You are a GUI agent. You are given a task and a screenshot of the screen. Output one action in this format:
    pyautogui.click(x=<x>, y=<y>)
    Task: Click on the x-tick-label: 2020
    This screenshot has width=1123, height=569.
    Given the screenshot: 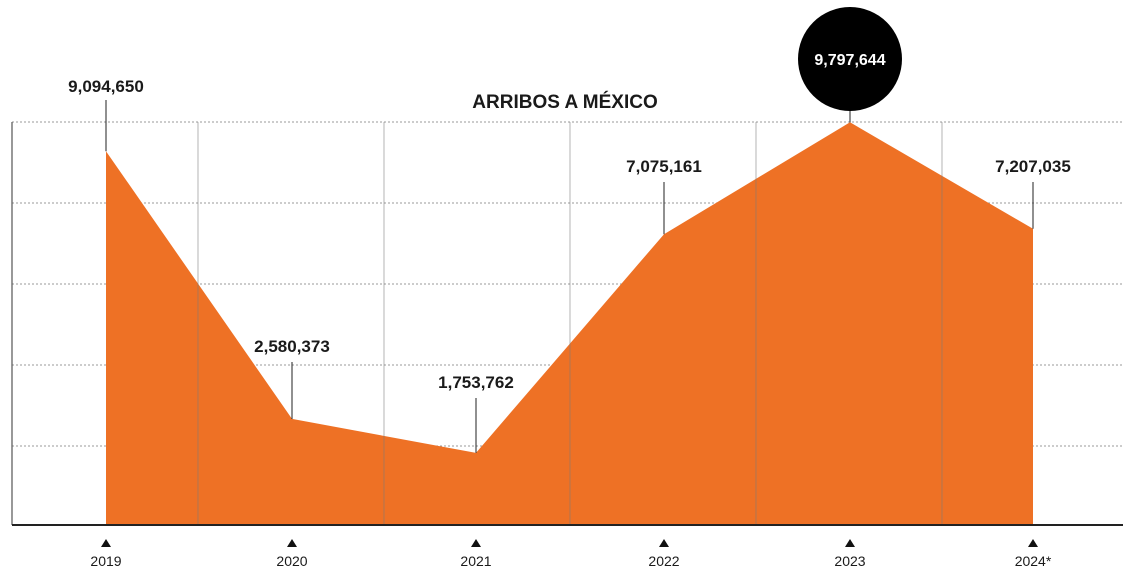 What is the action you would take?
    pyautogui.click(x=291, y=561)
    